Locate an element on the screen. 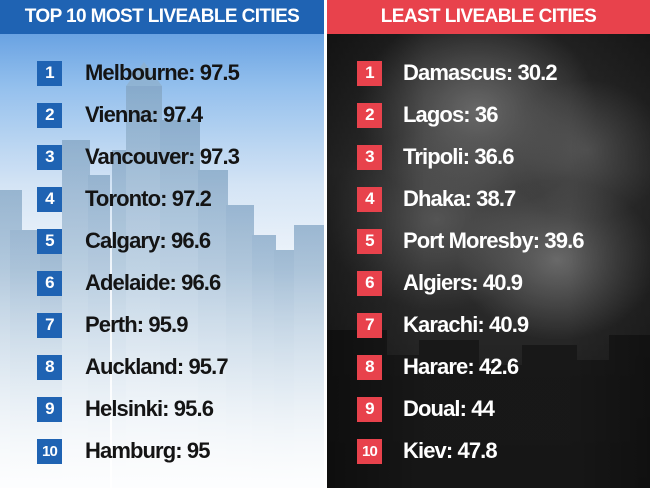 Image resolution: width=650 pixels, height=488 pixels. list-item: 1 Melbourne: 97.5 is located at coordinates (120, 73).